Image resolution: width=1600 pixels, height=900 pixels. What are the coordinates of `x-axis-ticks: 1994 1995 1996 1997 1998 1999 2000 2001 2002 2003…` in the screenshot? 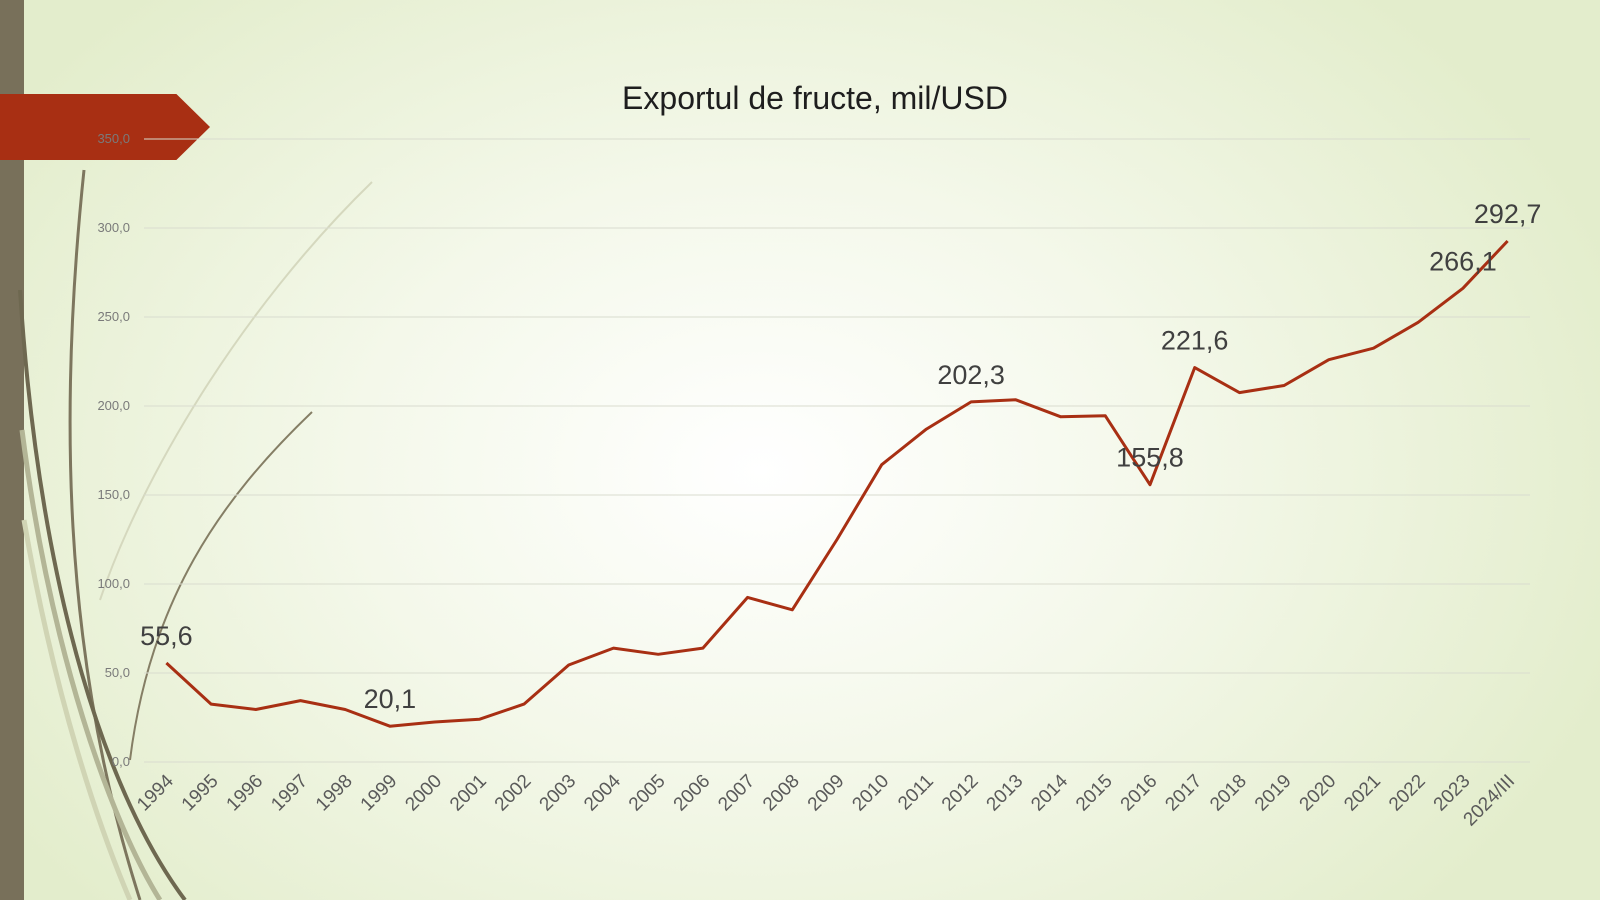 It's located at (826, 800).